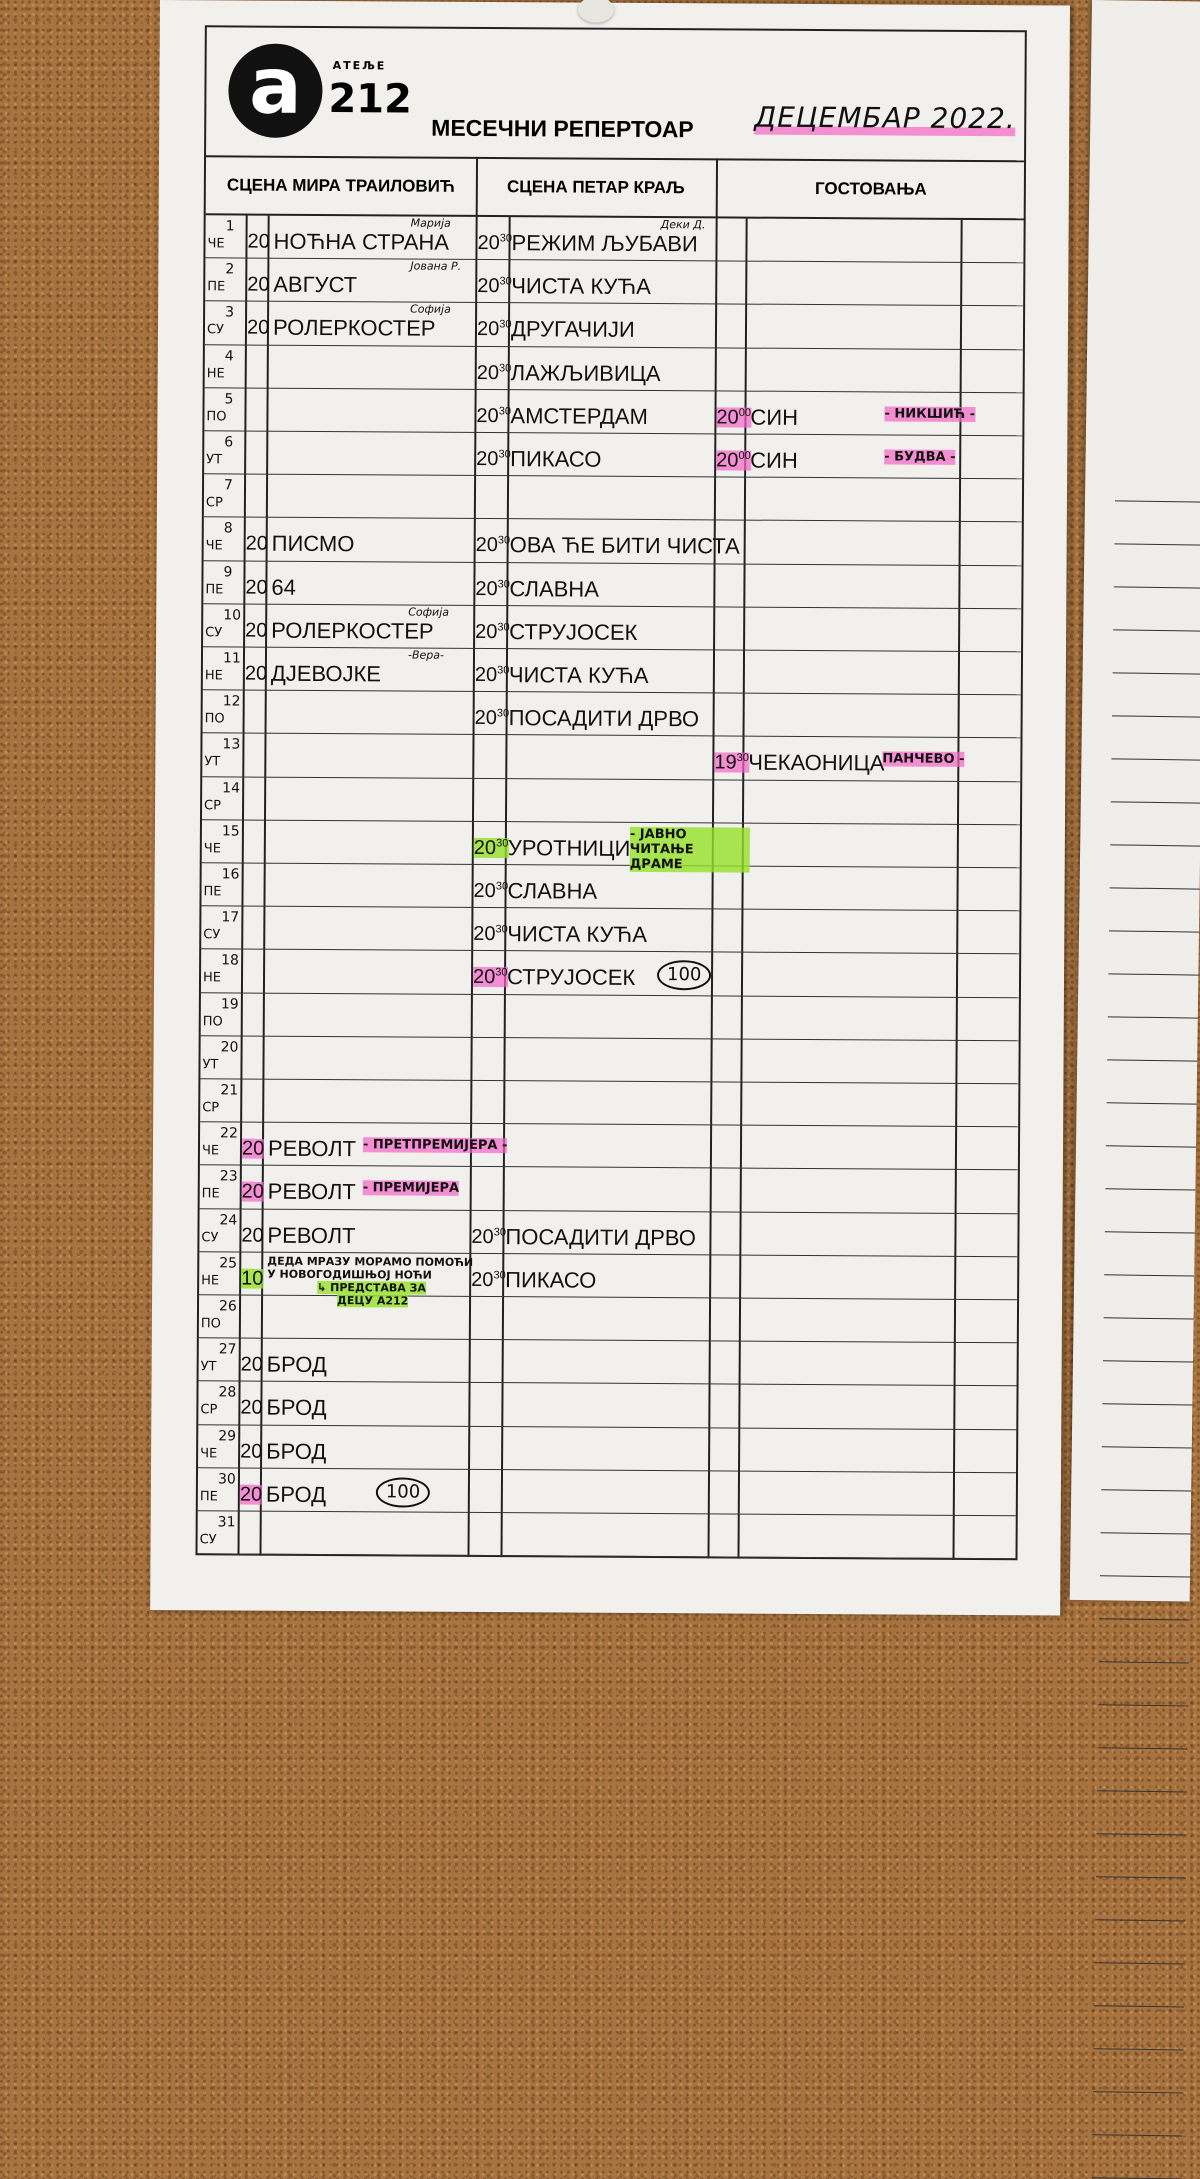 This screenshot has height=2179, width=1200. Describe the element at coordinates (816, 762) in the screenshot. I see `show-title: ЧЕКАОНИЦА` at that location.